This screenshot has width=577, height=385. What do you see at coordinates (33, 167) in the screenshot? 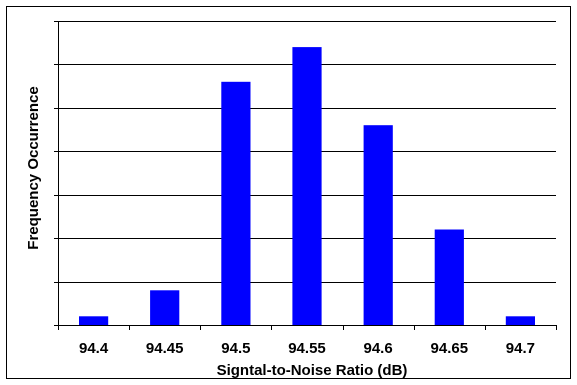
I see `y-axis-title: Frequency Occurrence` at bounding box center [33, 167].